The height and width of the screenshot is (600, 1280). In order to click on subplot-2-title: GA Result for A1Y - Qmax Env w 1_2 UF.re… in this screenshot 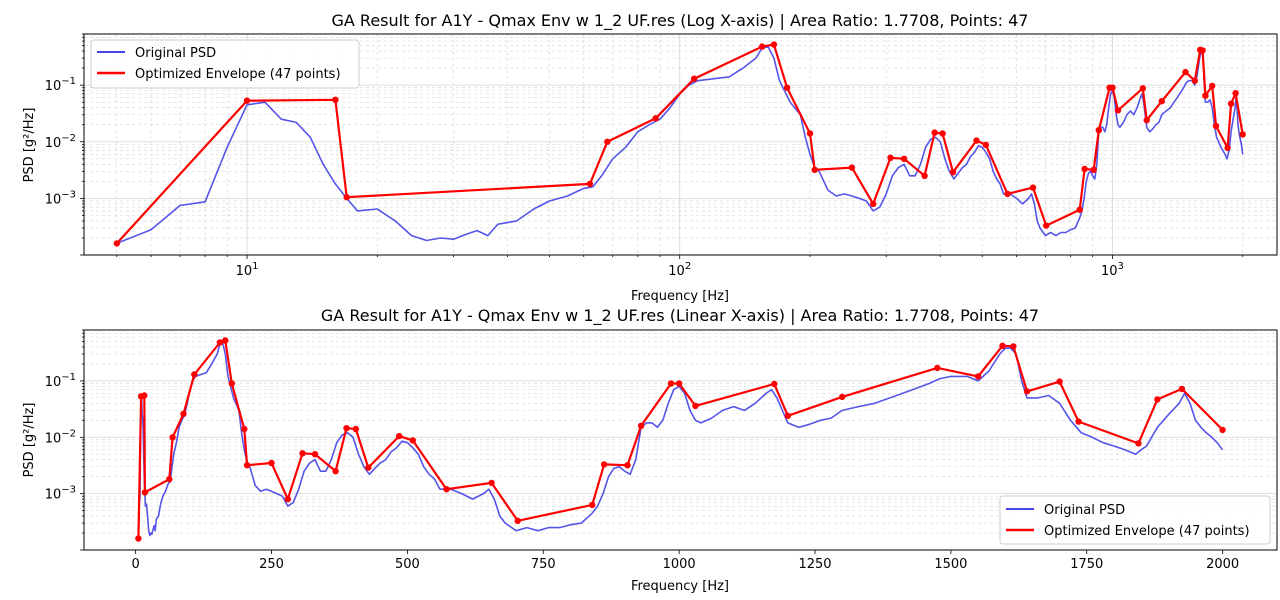, I will do `click(680, 316)`.